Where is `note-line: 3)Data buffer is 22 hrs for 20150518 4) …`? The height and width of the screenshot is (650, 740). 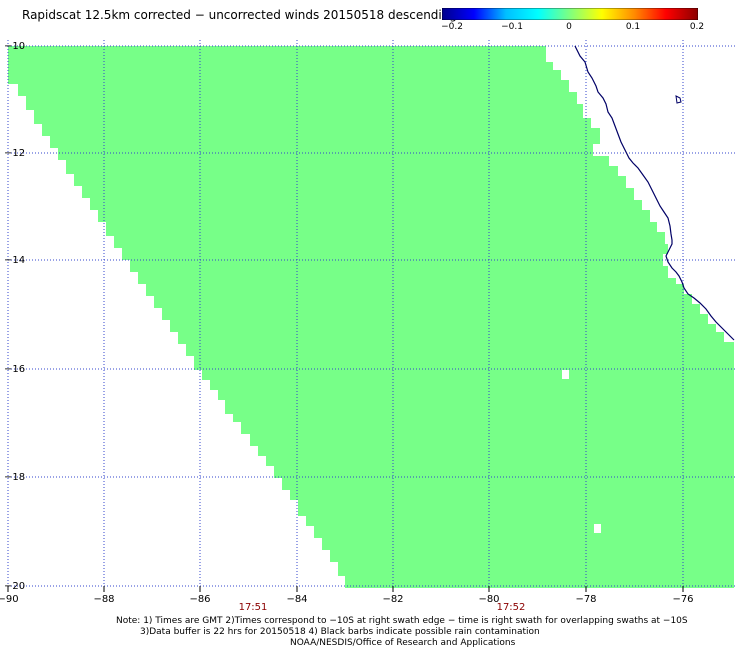
note-line: 3)Data buffer is 22 hrs for 20150518 4) … is located at coordinates (340, 632).